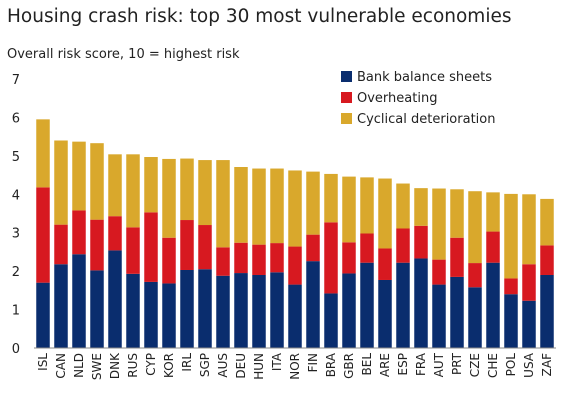 This screenshot has width=564, height=403. I want to click on legend-label: Cyclical deterioration, so click(426, 119).